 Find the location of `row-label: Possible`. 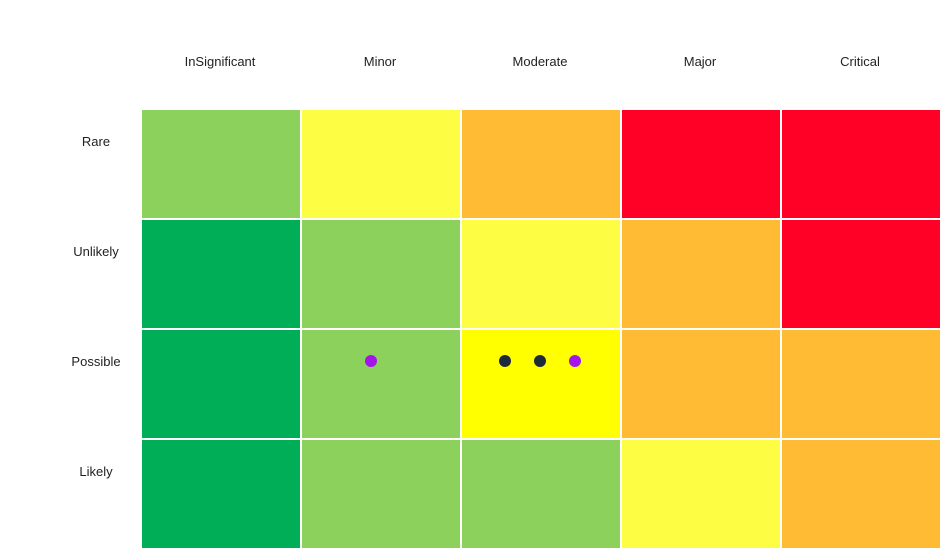

row-label: Possible is located at coordinates (96, 361).